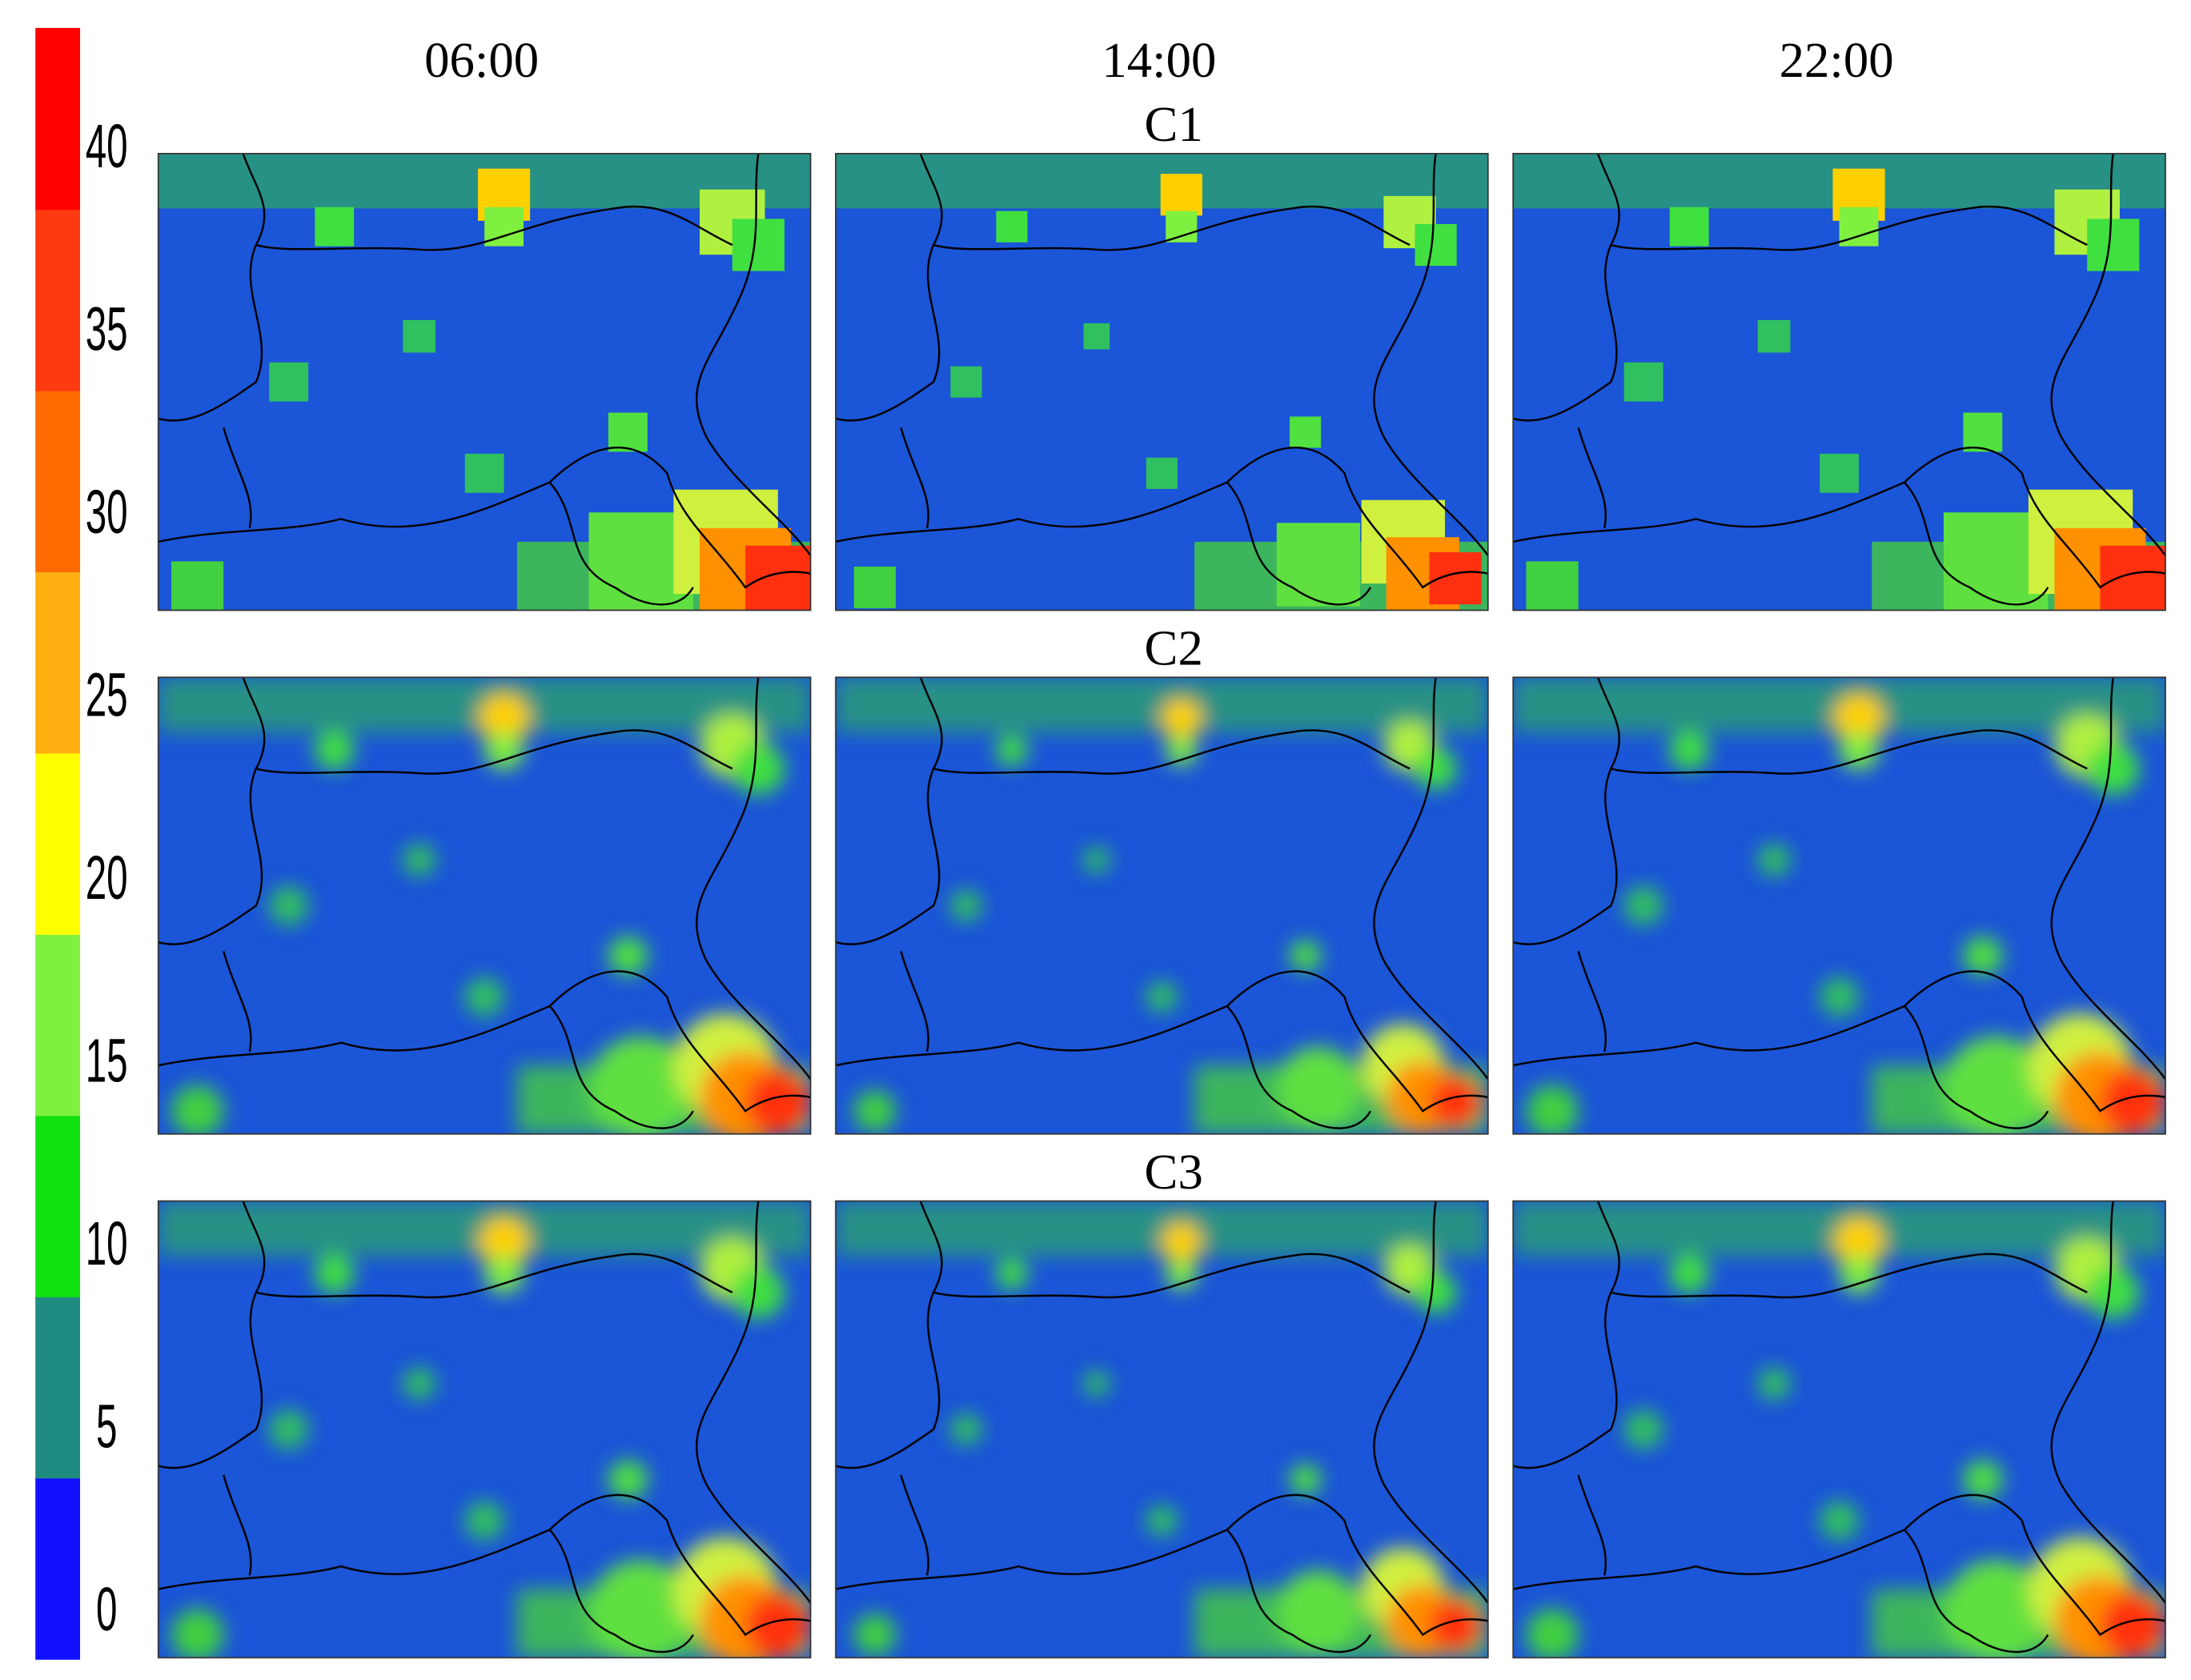 The width and height of the screenshot is (2191, 1680). Describe the element at coordinates (107, 878) in the screenshot. I see `colorbar-tick-label: 20` at that location.